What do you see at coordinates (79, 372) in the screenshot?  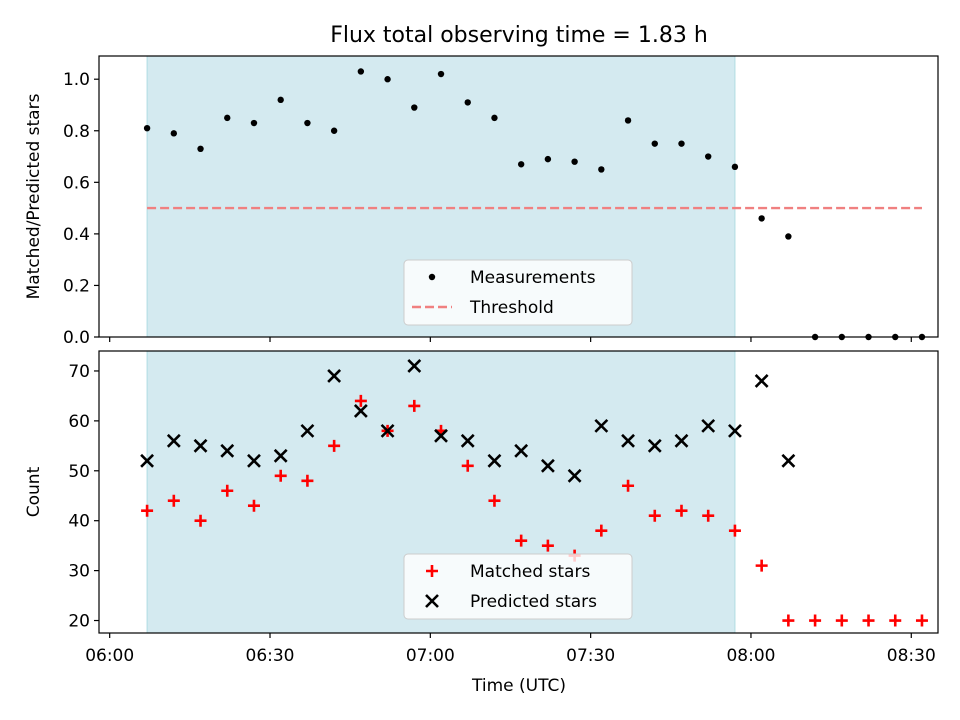 I see `y-tick-label: 70` at bounding box center [79, 372].